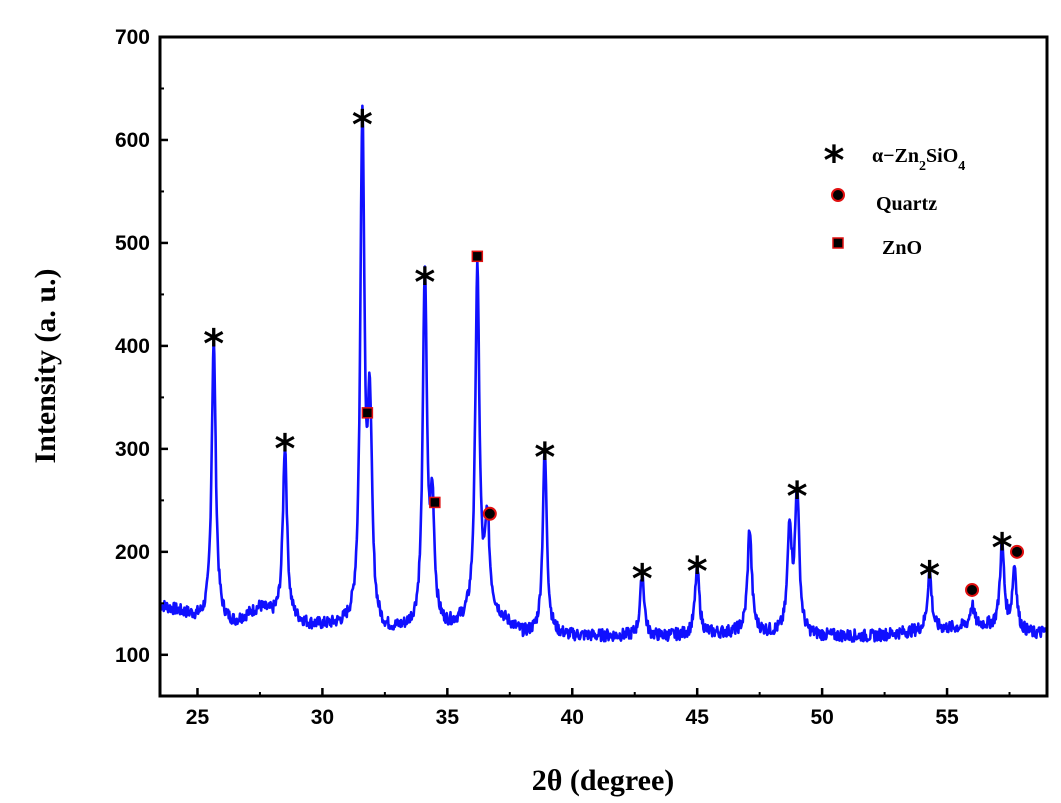 This screenshot has width=1061, height=803. Describe the element at coordinates (132, 449) in the screenshot. I see `y-tick-label: 300` at that location.